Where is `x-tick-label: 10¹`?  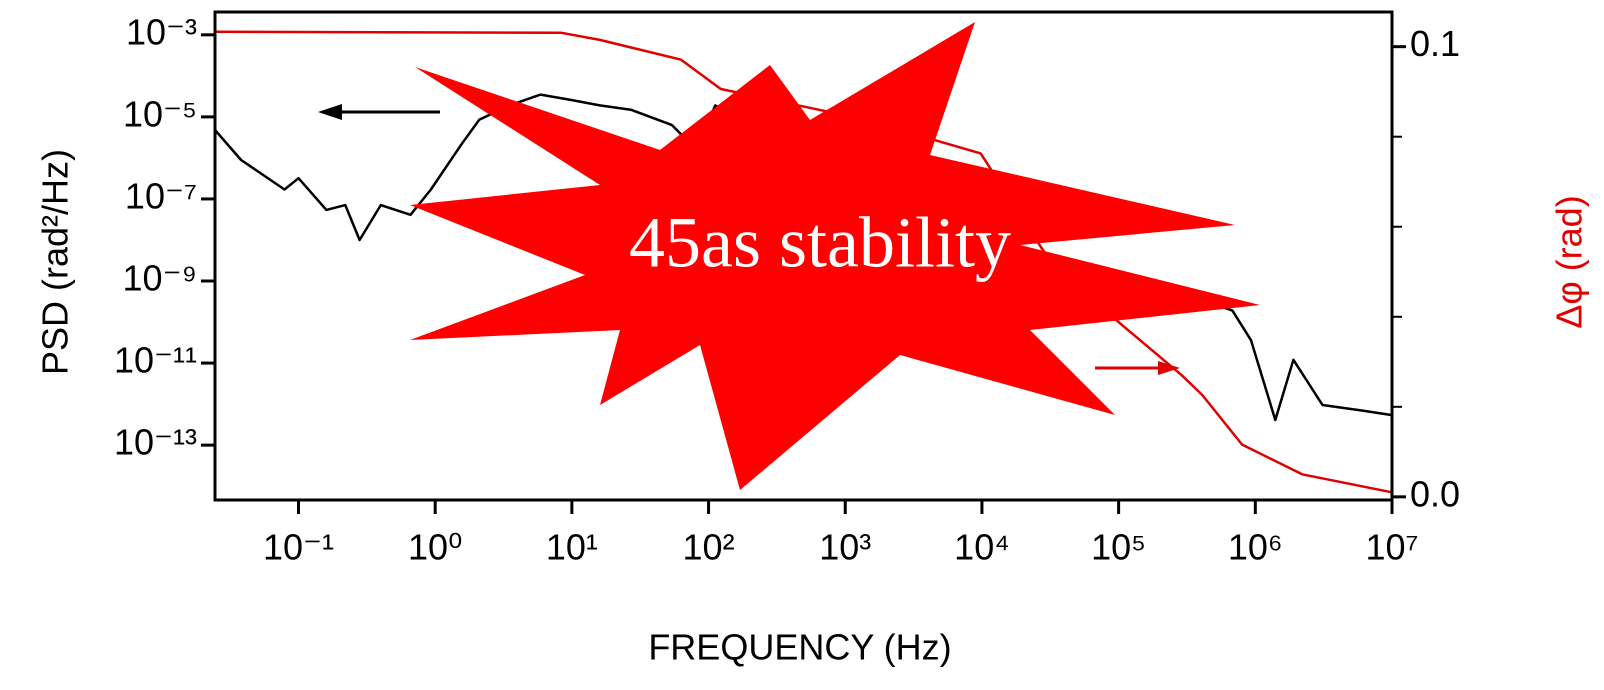 x-tick-label: 10¹ is located at coordinates (572, 547).